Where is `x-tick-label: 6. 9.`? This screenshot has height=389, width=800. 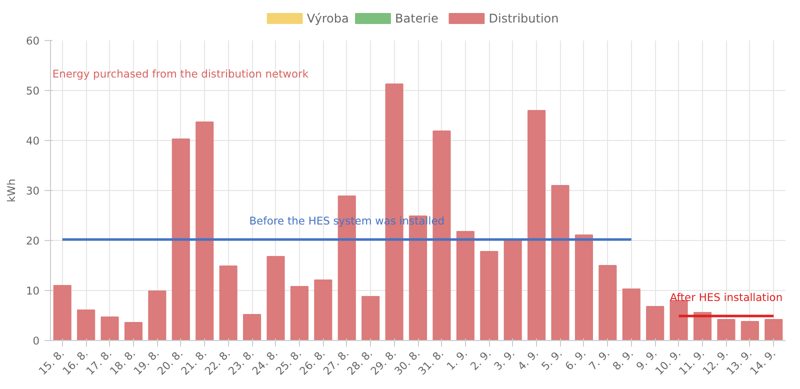 x-tick-label: 6. 9. is located at coordinates (575, 359).